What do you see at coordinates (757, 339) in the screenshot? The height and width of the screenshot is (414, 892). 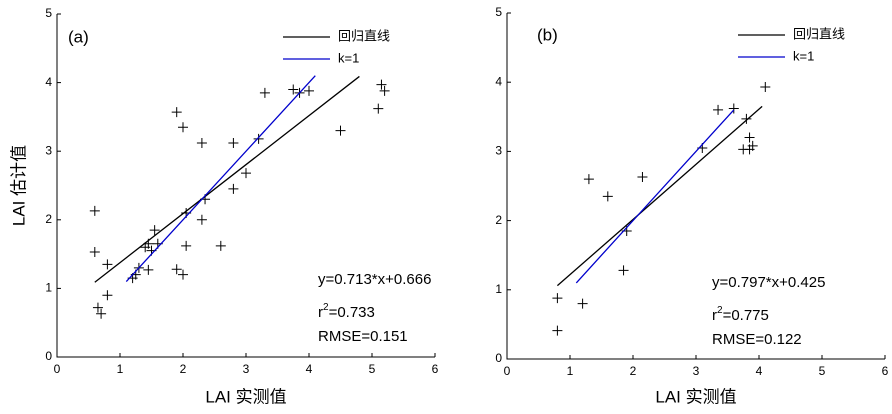 I see `rmse: RMSE=0.122` at bounding box center [757, 339].